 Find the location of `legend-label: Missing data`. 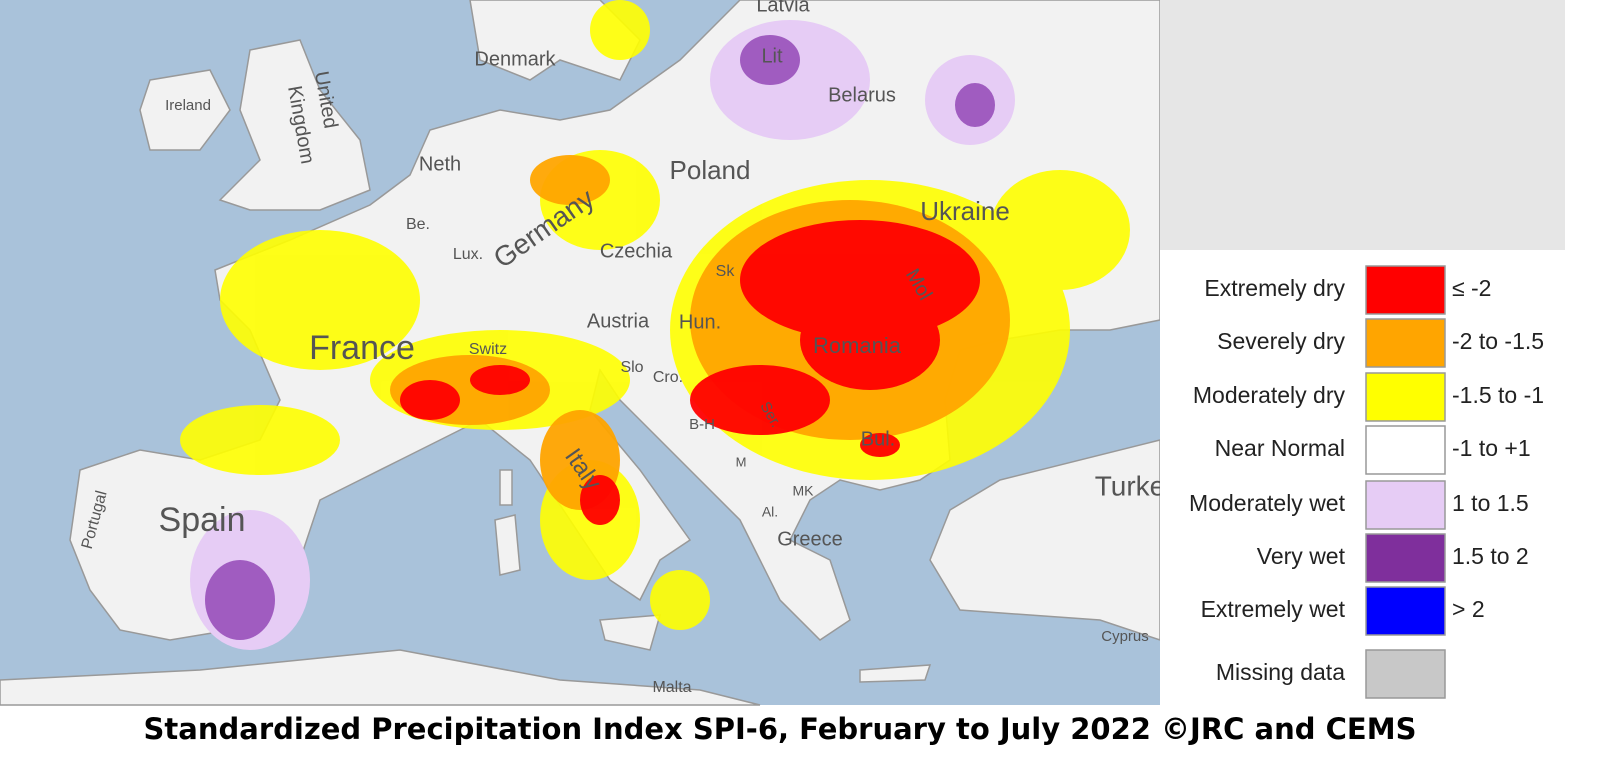

legend-label: Missing data is located at coordinates (1280, 672).